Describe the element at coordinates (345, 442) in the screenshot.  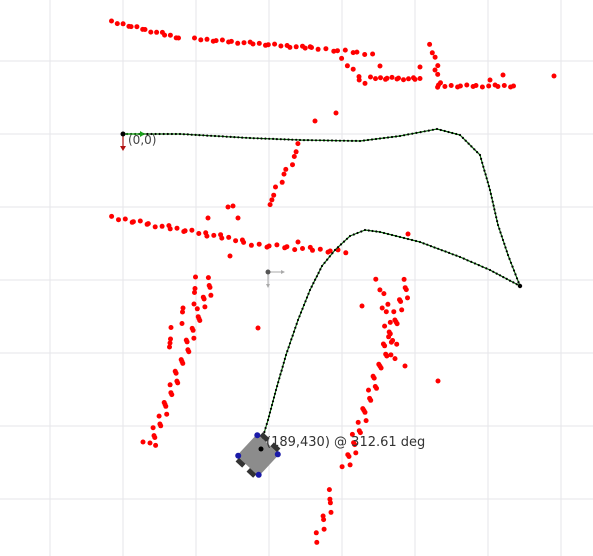
I see `robot-pose-label: (189,430) @ 312.61 deg` at that location.